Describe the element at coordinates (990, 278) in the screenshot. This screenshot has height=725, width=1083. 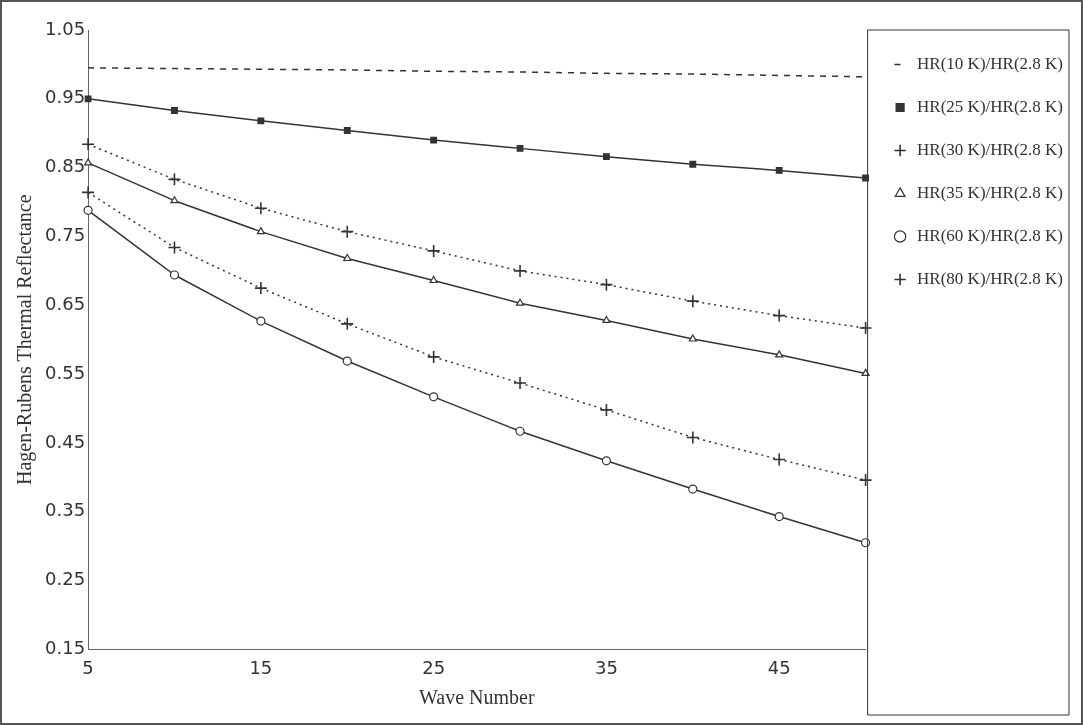
I see `legend-label: HR(80 K)/HR(2.8 K)` at that location.